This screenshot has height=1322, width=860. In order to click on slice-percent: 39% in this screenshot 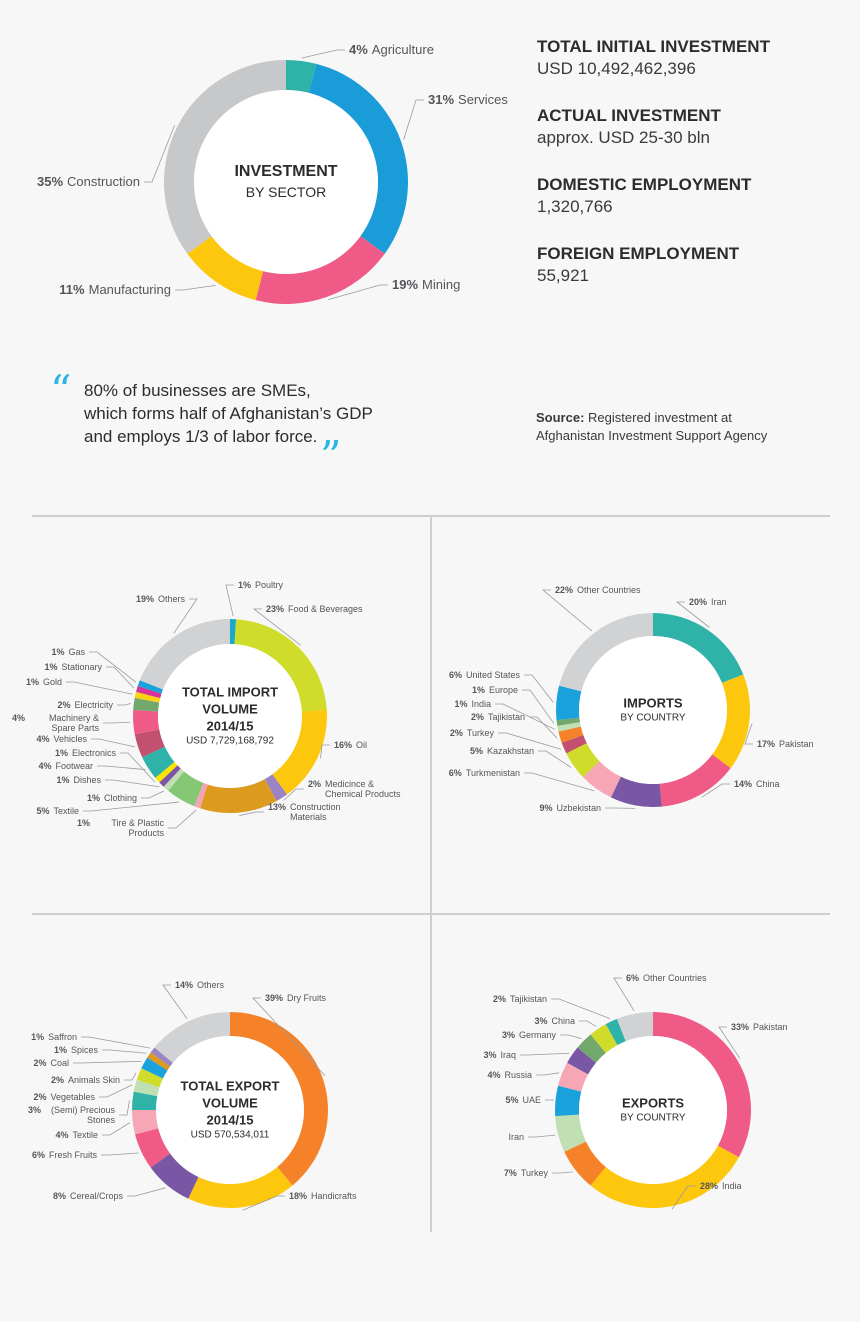, I will do `click(274, 998)`.